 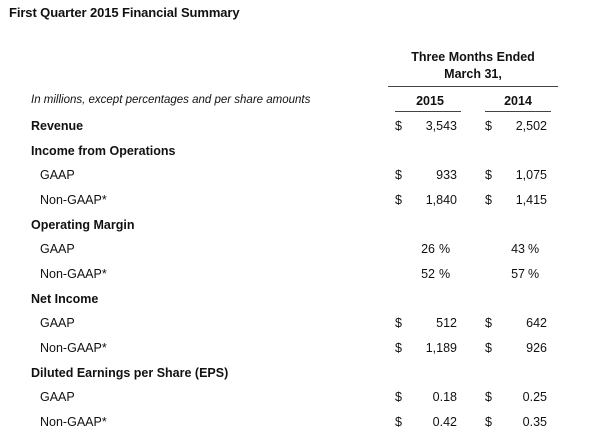 What do you see at coordinates (300, 279) in the screenshot?
I see `table-row: Non-GAAP* 52% 57%` at bounding box center [300, 279].